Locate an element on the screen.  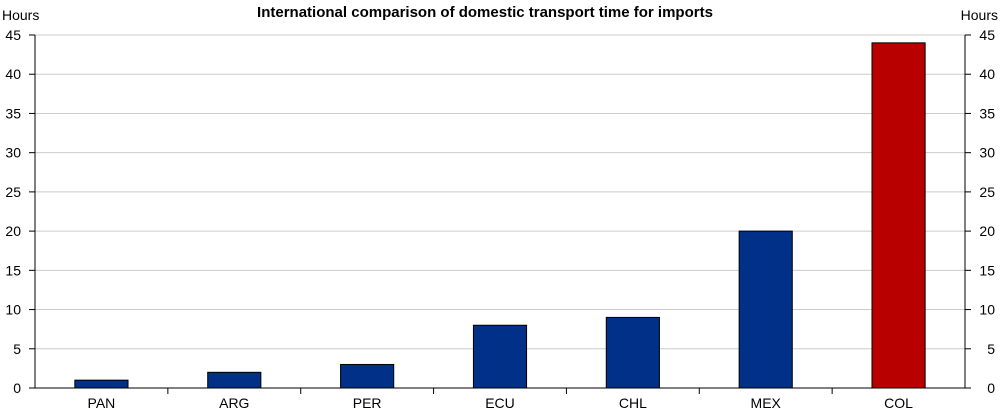
y-tick-label-right: 30 is located at coordinates (987, 153).